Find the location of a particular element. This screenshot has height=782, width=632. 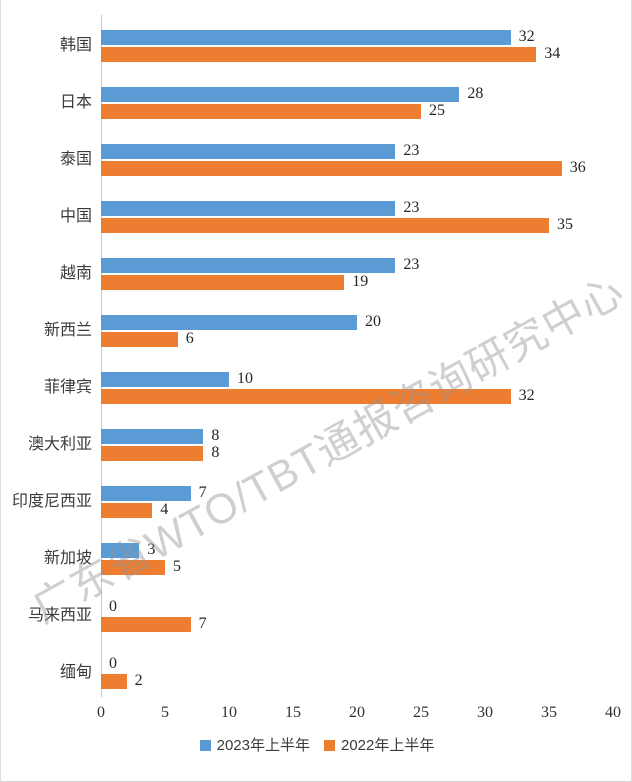

data-label: 2 is located at coordinates (138, 680).